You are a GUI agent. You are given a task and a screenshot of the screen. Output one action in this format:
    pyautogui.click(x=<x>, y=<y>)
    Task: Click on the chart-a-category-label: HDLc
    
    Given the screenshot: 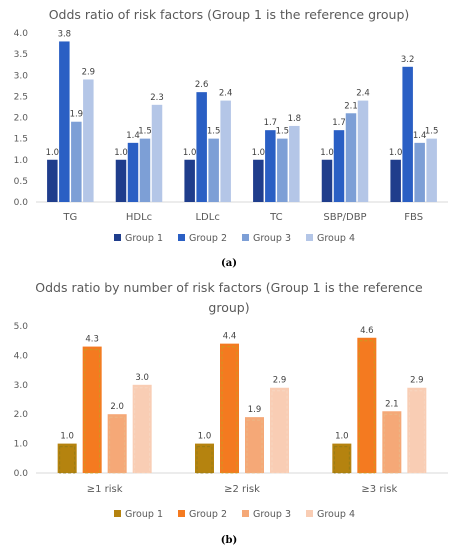 What is the action you would take?
    pyautogui.click(x=139, y=217)
    